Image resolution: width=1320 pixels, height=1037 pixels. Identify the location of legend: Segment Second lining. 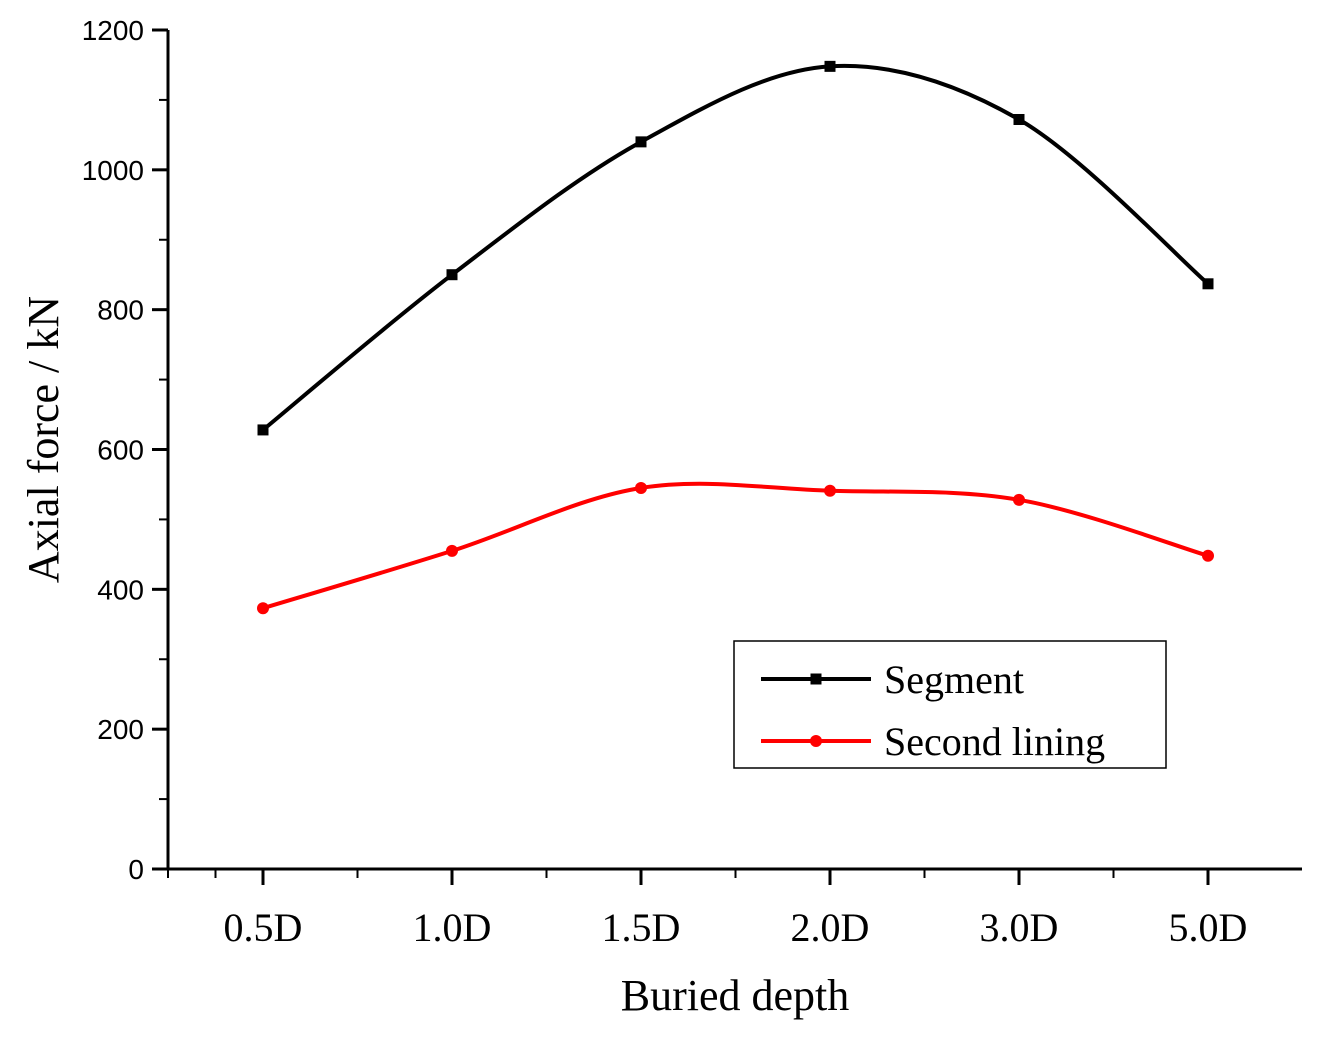
(950, 704).